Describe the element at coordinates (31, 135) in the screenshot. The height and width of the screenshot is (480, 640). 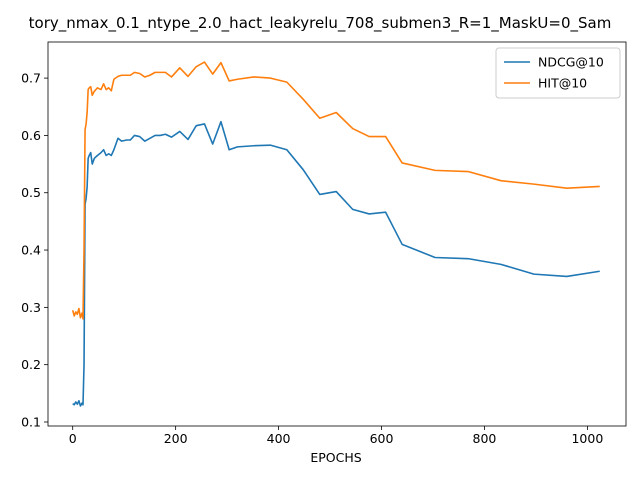
I see `y-tick-label: 0.6` at that location.